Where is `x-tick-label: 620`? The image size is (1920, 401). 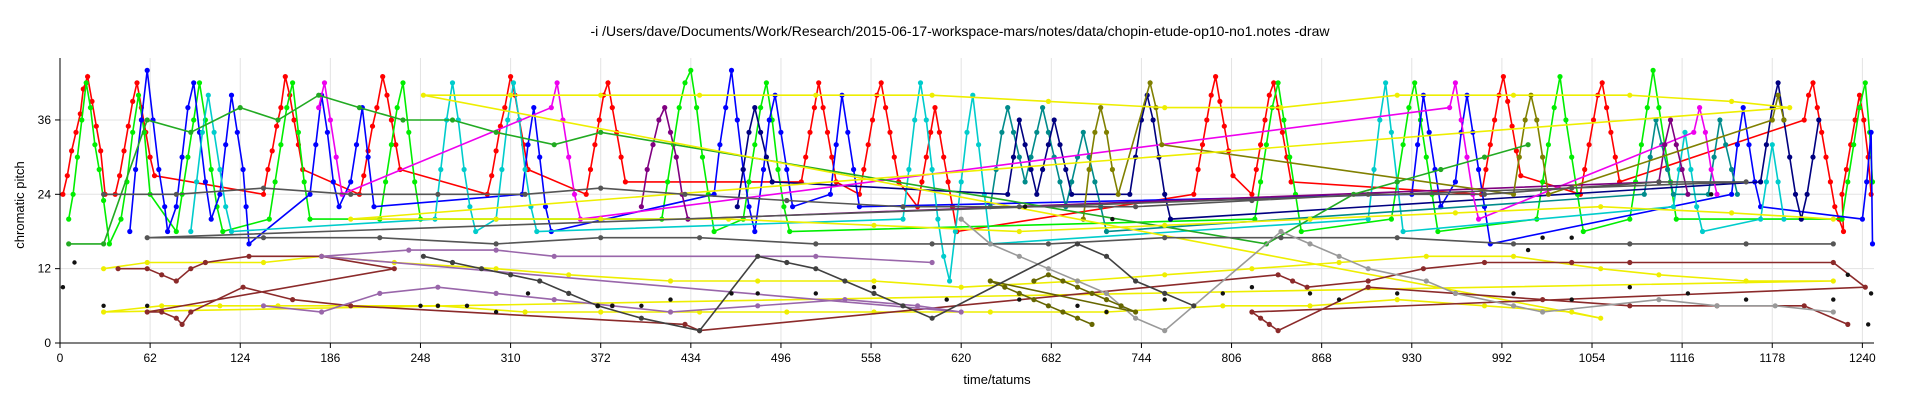
x-tick-label: 620 is located at coordinates (961, 358).